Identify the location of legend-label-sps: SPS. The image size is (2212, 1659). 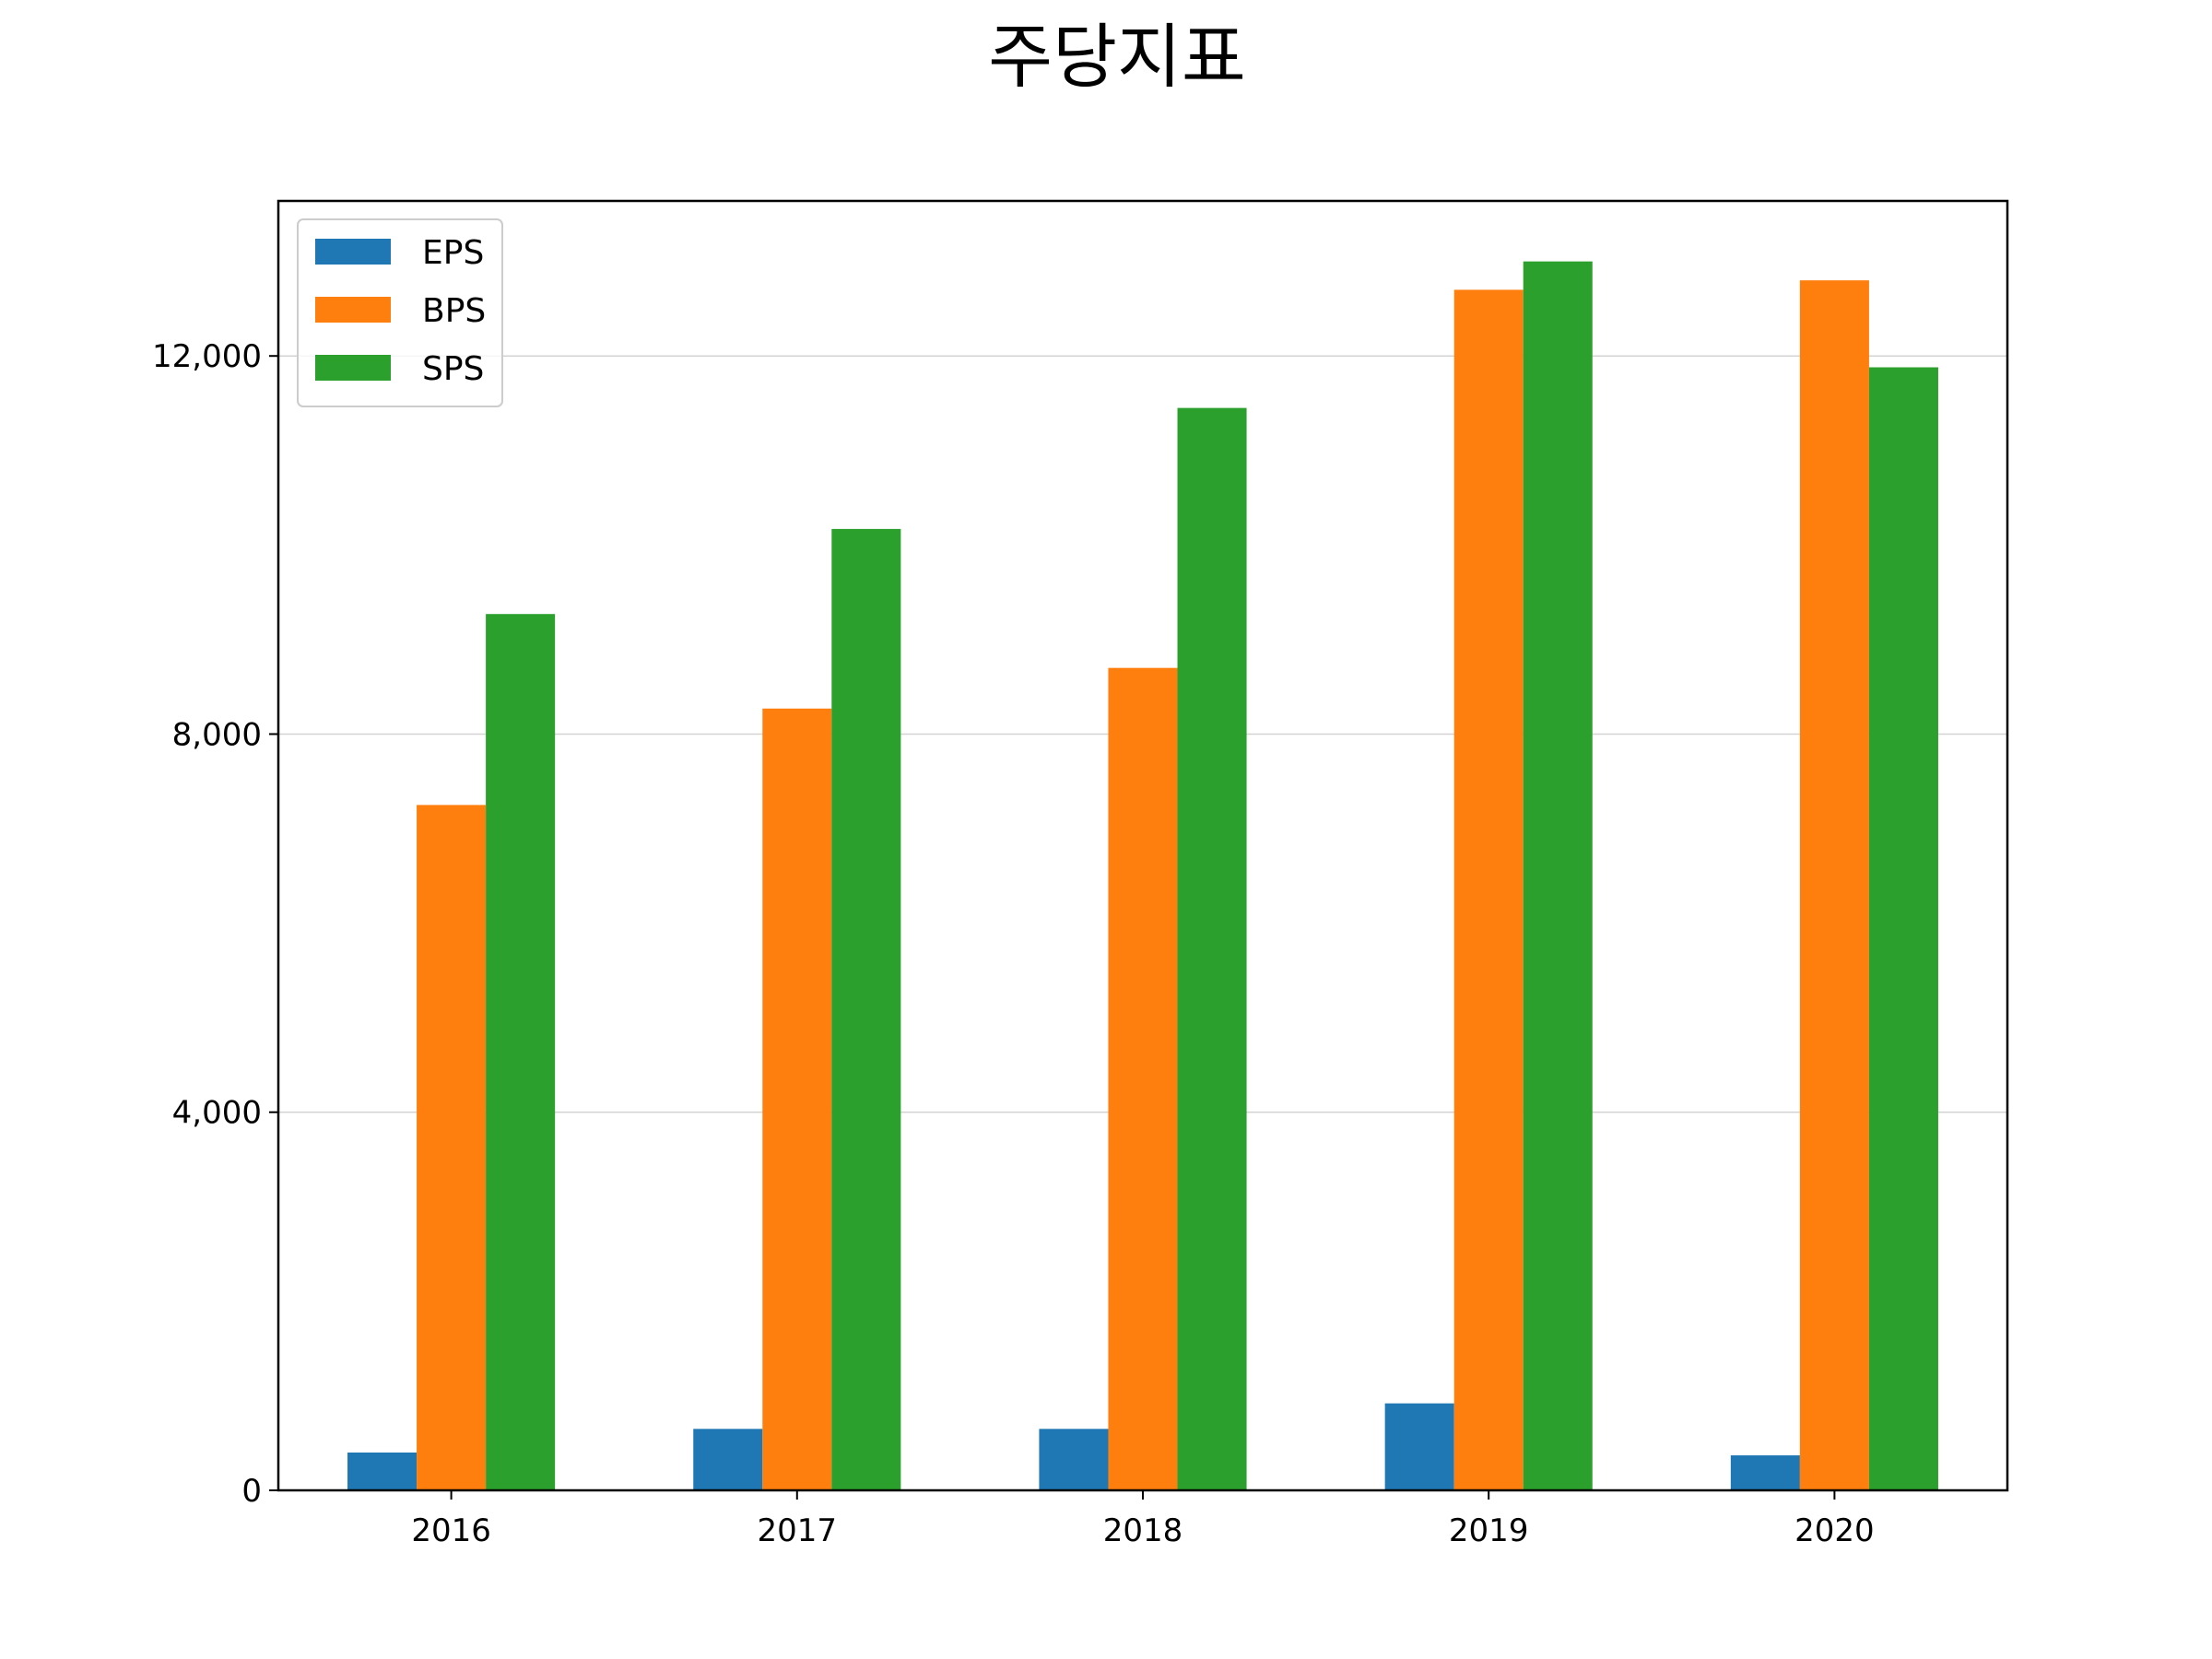
(453, 369).